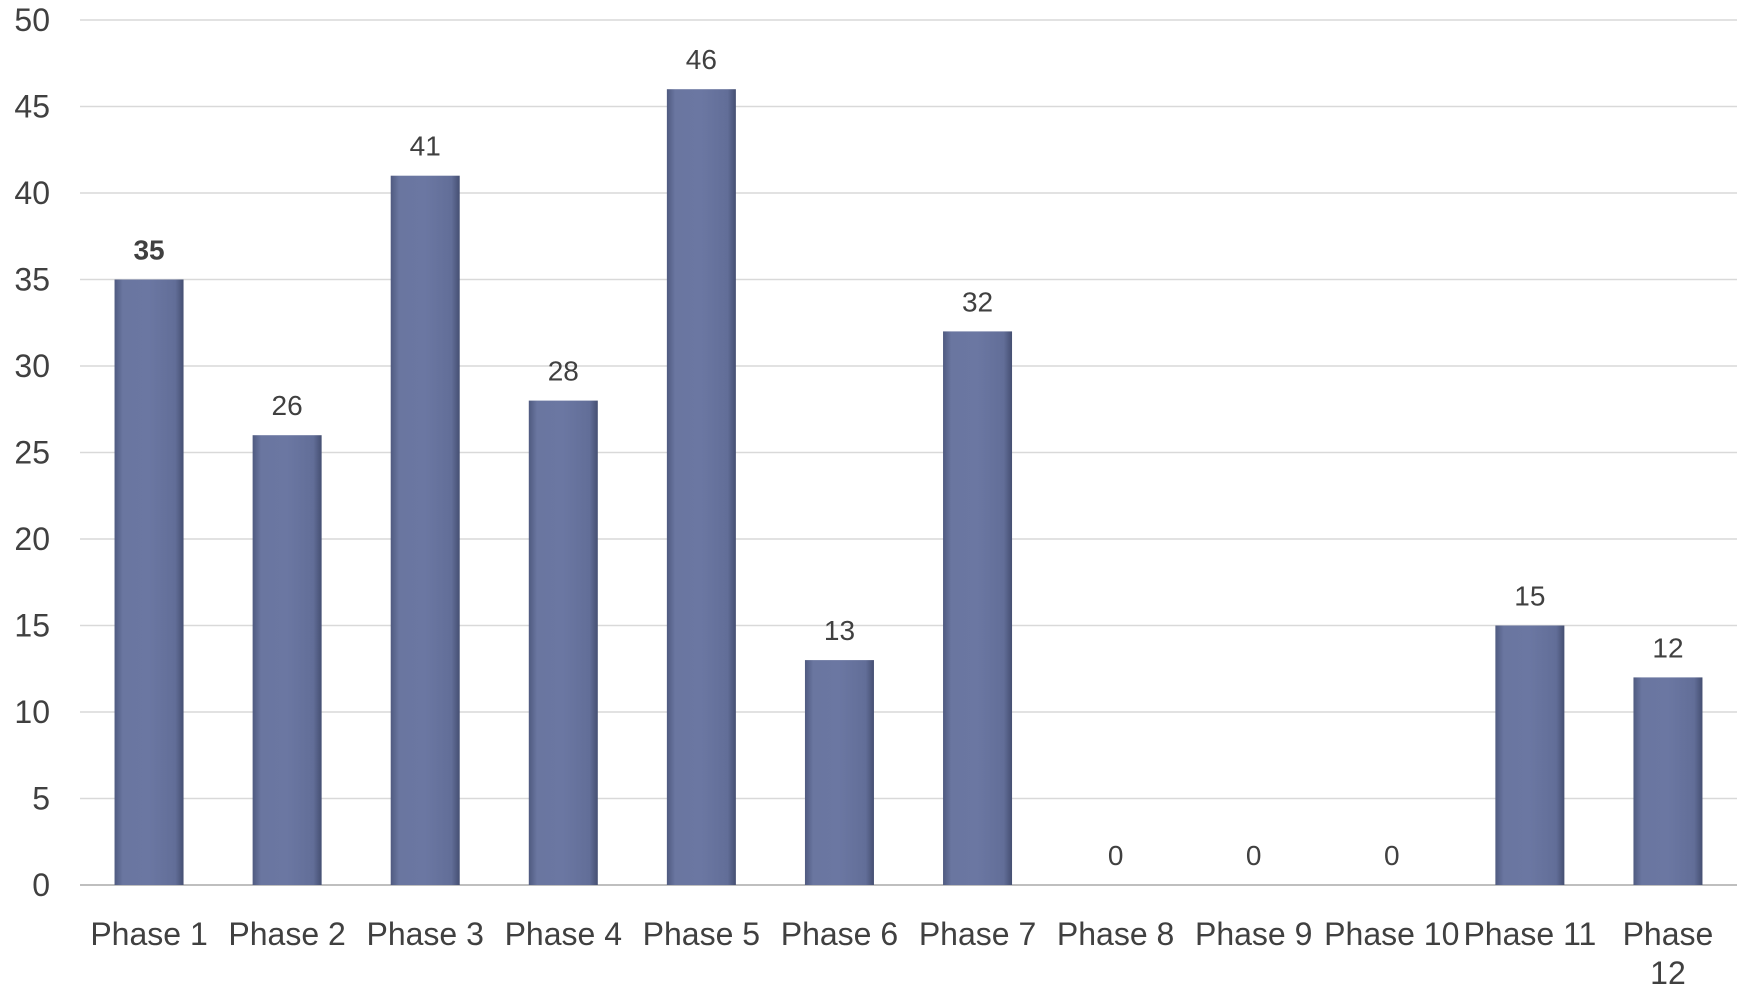 The width and height of the screenshot is (1739, 995). What do you see at coordinates (148, 250) in the screenshot?
I see `data-label: 35` at bounding box center [148, 250].